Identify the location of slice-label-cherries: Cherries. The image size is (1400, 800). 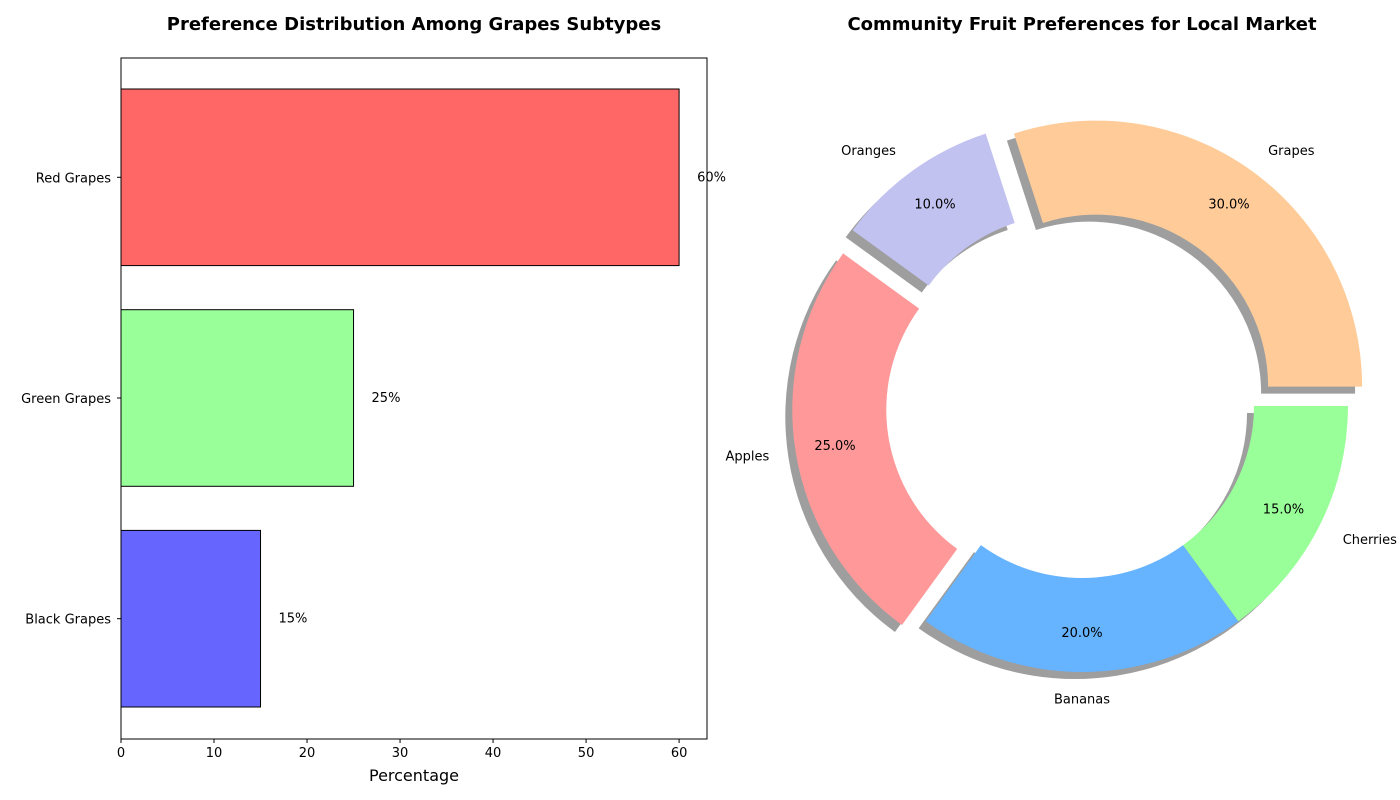
(1370, 540).